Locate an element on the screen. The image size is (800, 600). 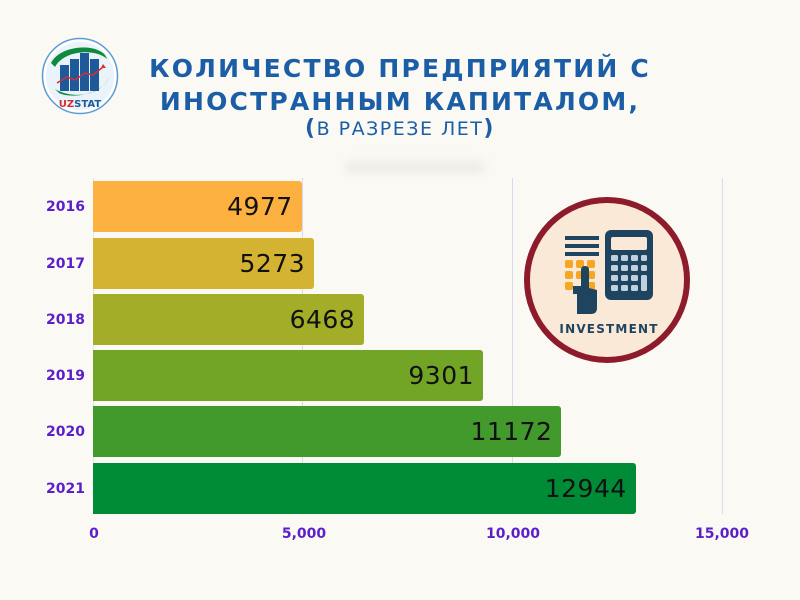
y-tick-2016: 2016 is located at coordinates (65, 207).